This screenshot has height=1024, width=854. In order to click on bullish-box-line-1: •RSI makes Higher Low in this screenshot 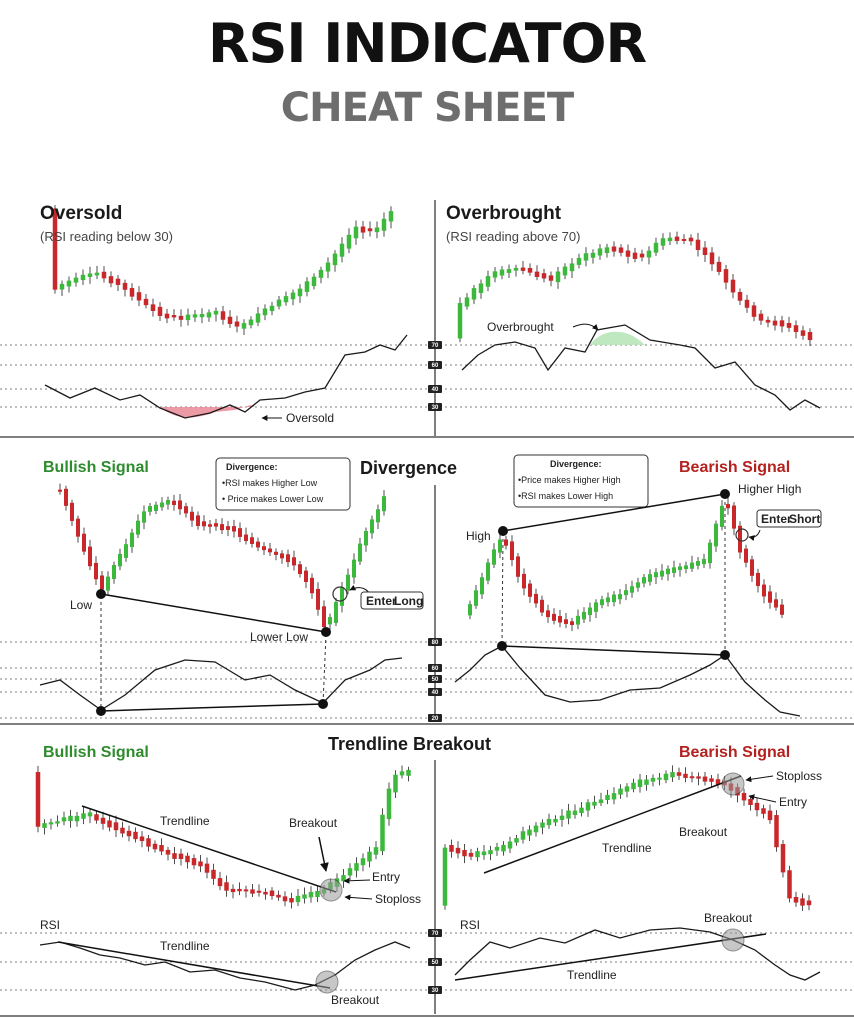, I will do `click(270, 483)`.